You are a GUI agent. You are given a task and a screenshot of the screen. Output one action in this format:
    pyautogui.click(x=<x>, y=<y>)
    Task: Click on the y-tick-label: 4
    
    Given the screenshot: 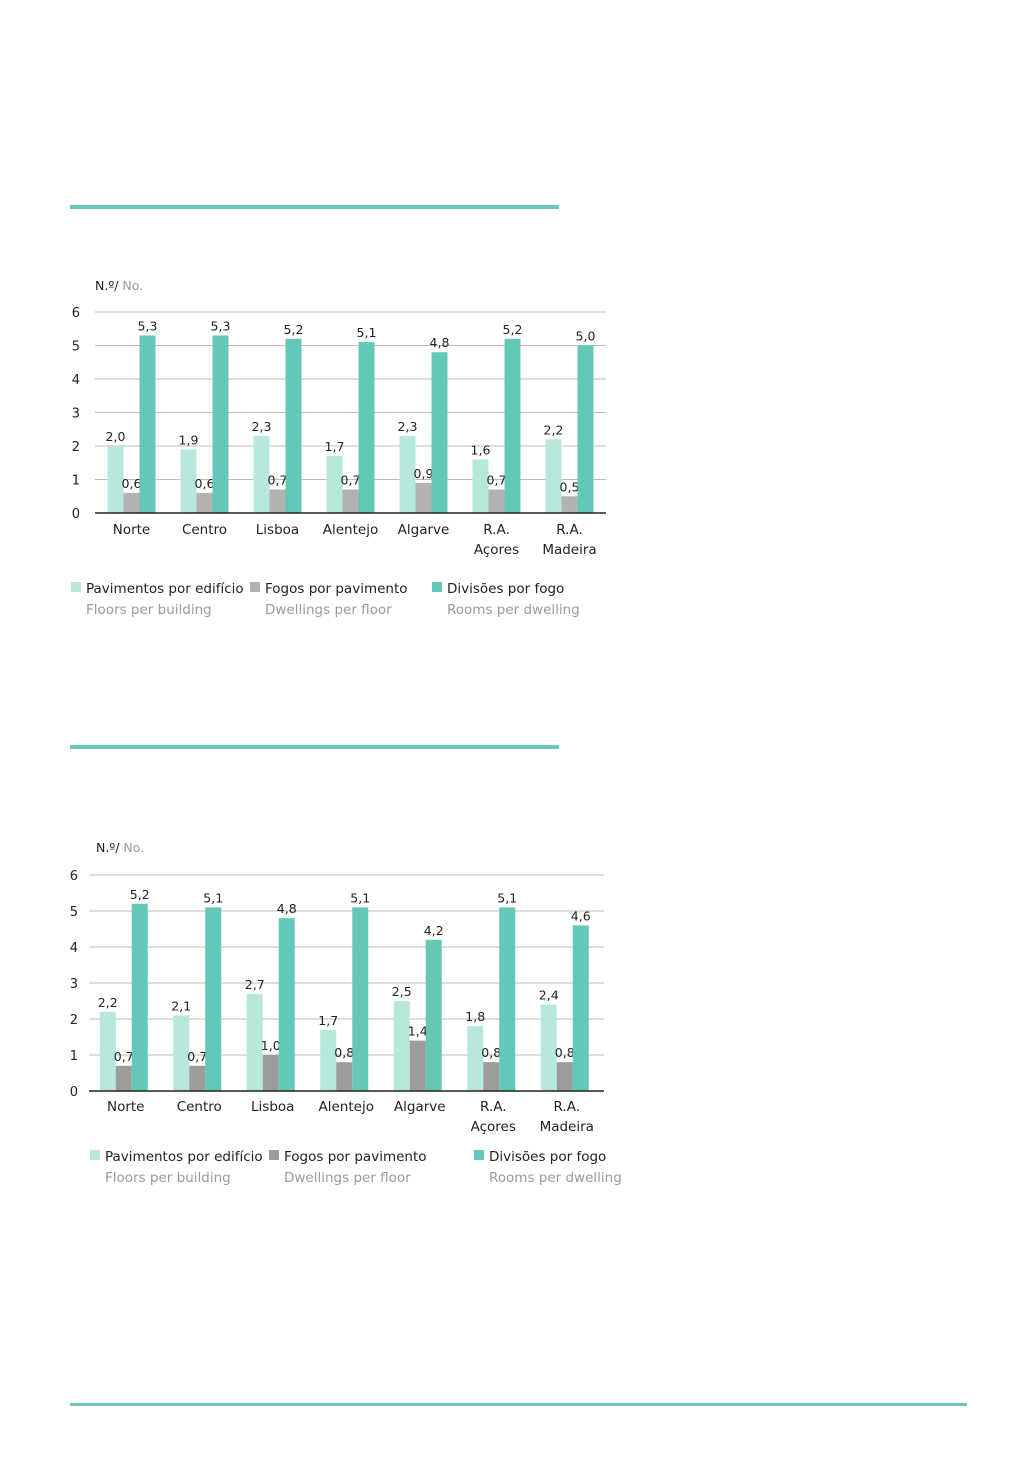 What is the action you would take?
    pyautogui.click(x=74, y=948)
    